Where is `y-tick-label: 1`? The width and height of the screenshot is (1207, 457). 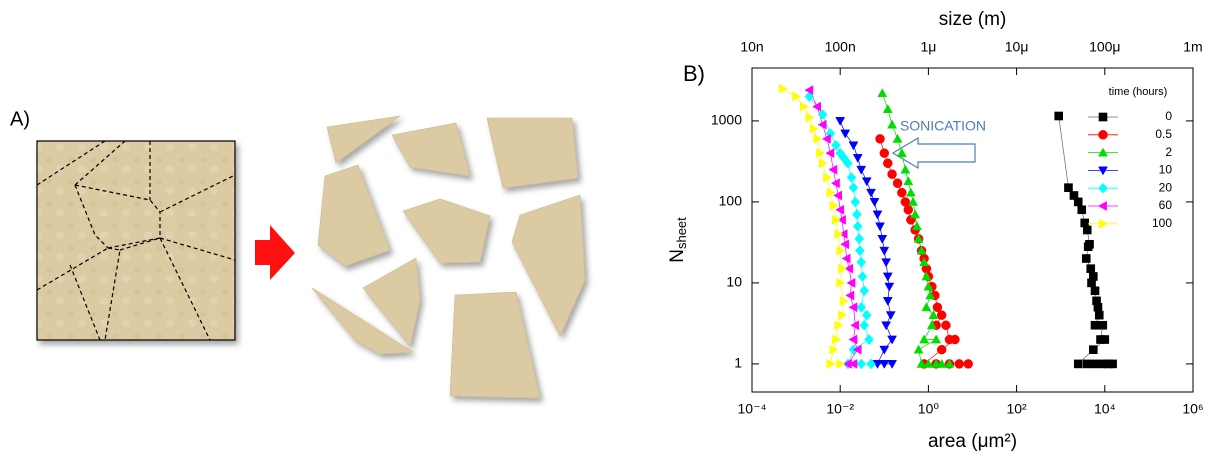 y-tick-label: 1 is located at coordinates (738, 363).